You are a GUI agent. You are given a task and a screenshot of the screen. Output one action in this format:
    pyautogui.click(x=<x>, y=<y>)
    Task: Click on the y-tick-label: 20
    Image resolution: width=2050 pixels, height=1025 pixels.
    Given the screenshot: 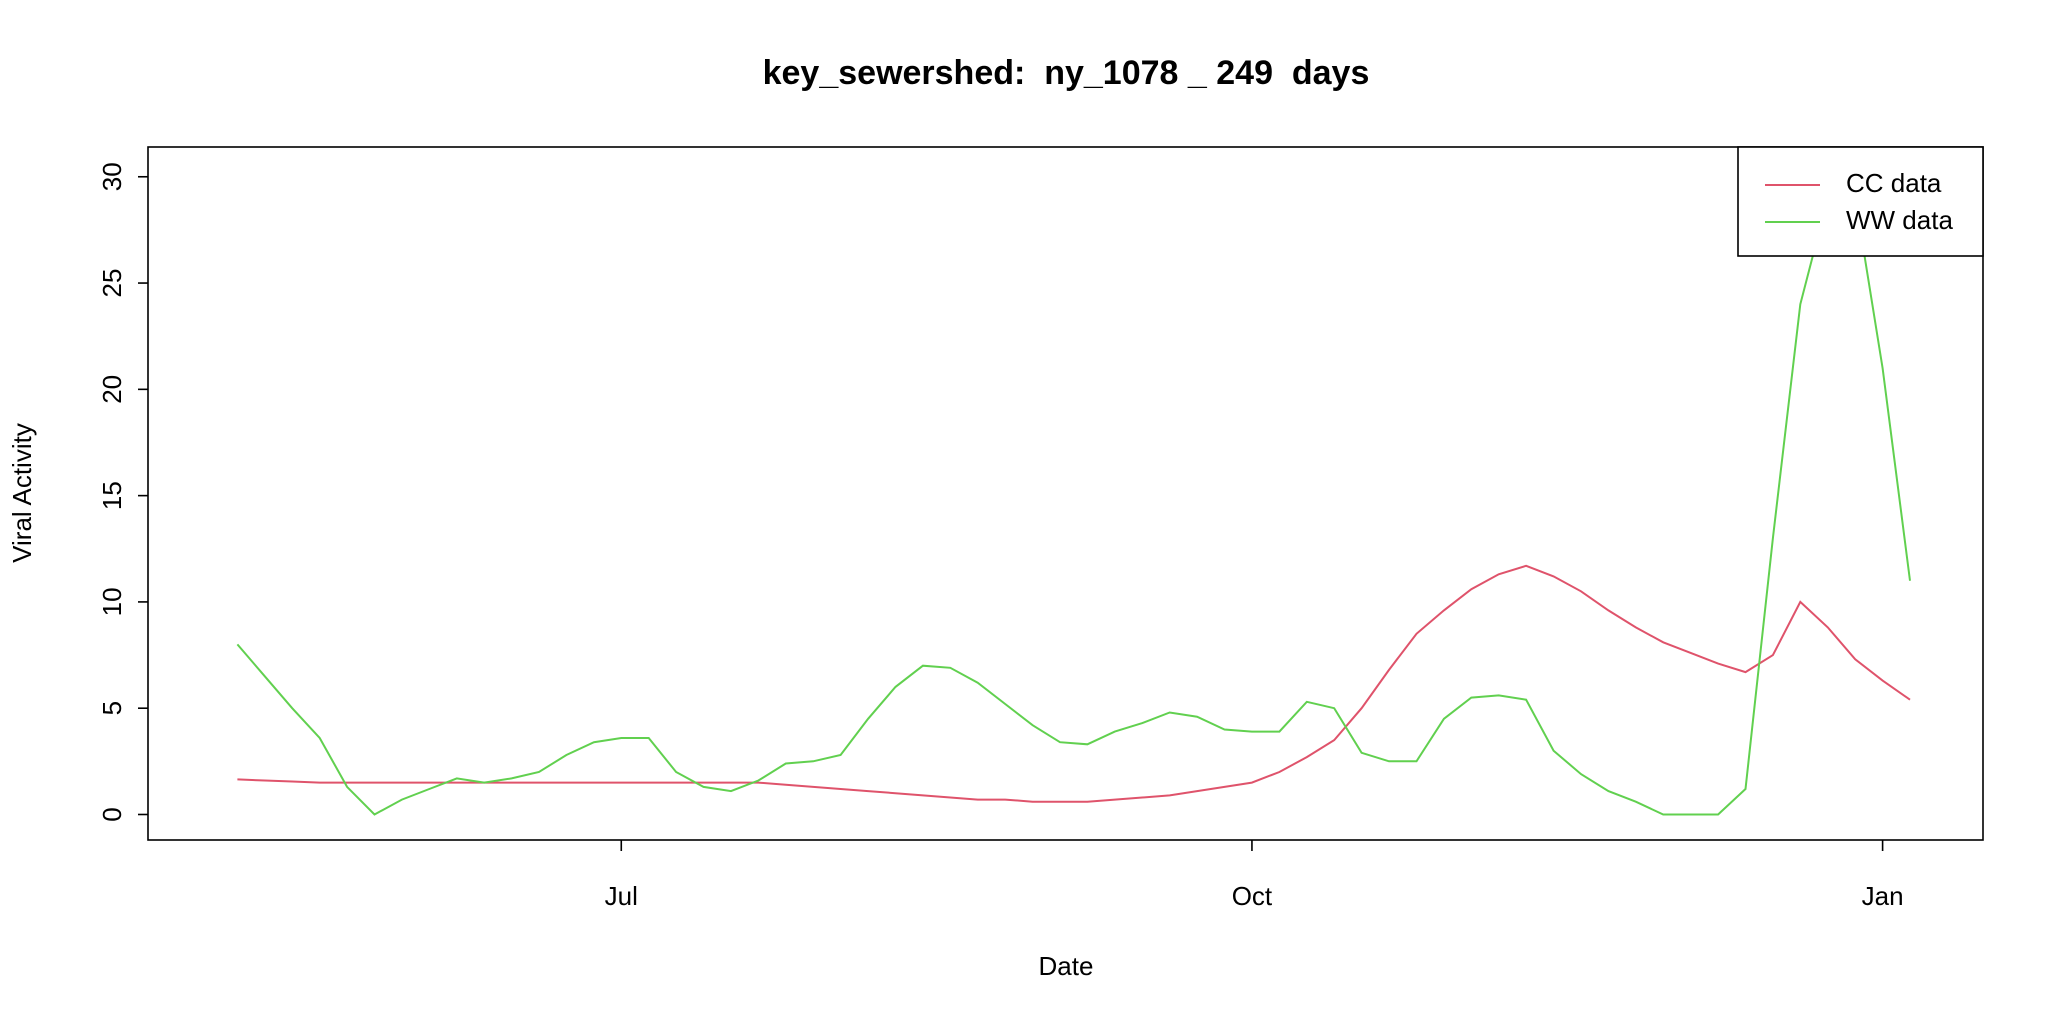 What is the action you would take?
    pyautogui.click(x=112, y=389)
    